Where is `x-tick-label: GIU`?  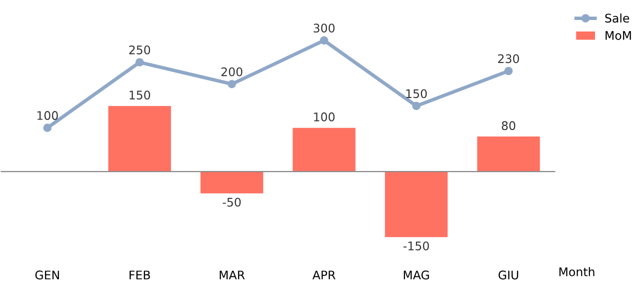
x-tick-label: GIU is located at coordinates (508, 275).